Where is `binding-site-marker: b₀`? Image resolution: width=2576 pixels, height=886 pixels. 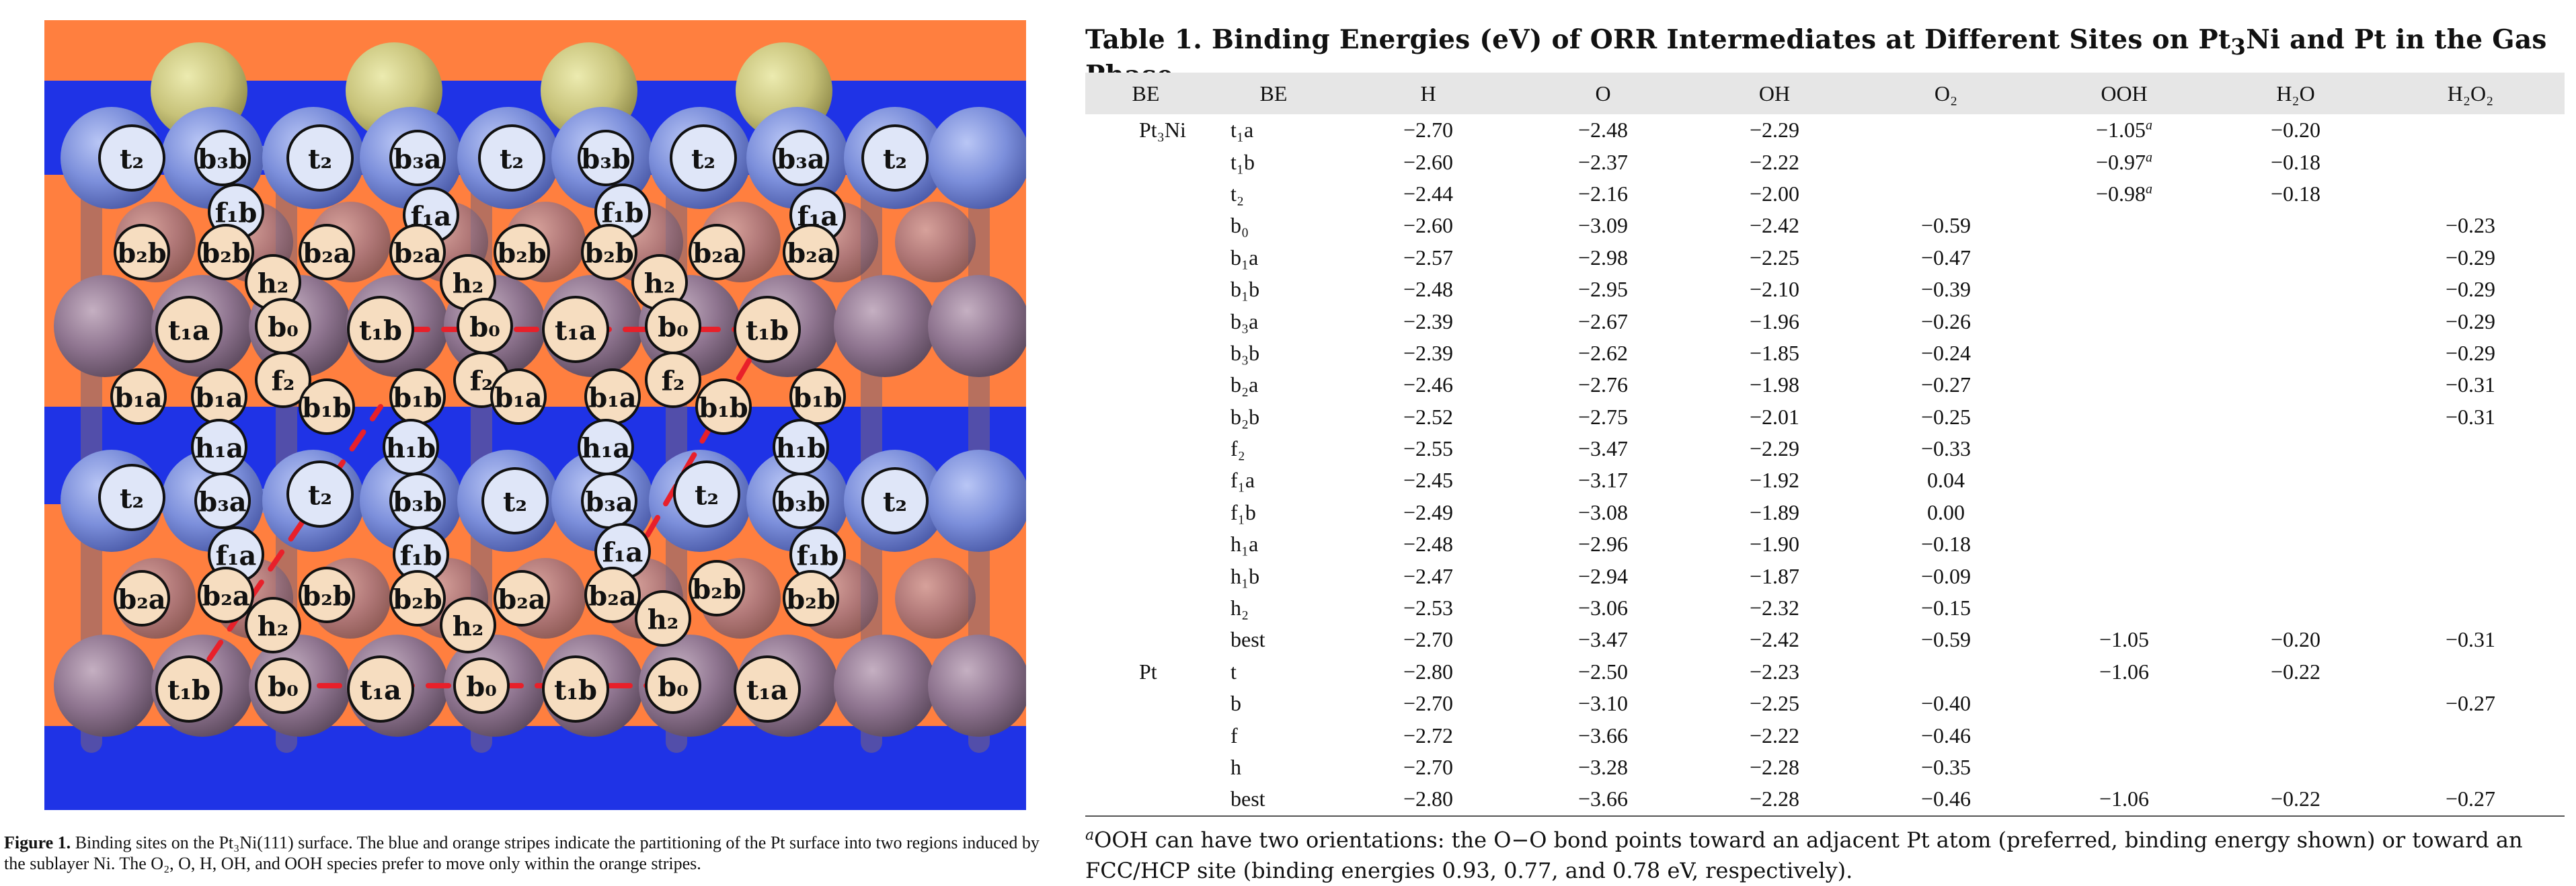
binding-site-marker: b₀ is located at coordinates (673, 326).